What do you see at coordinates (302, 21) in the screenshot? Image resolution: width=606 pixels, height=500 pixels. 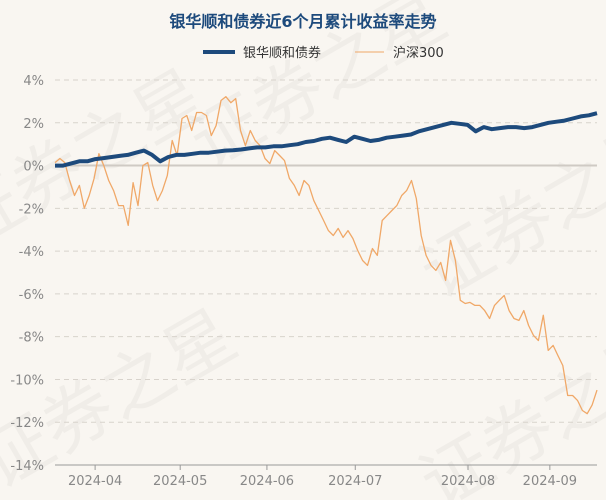 I see `chart-title: 银华顺和债券近6个月累计收益率走势` at bounding box center [302, 21].